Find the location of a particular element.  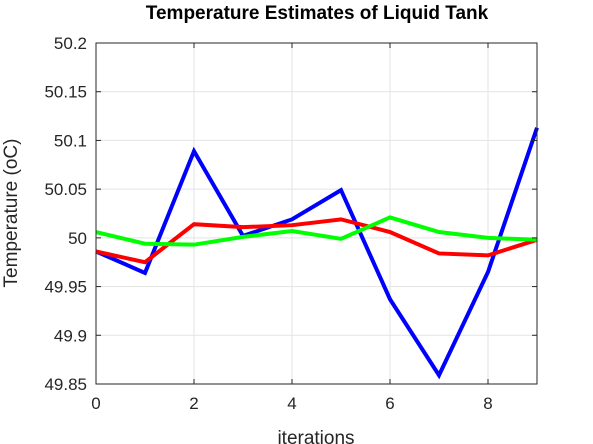

y-tick-label: 50 is located at coordinates (77, 238).